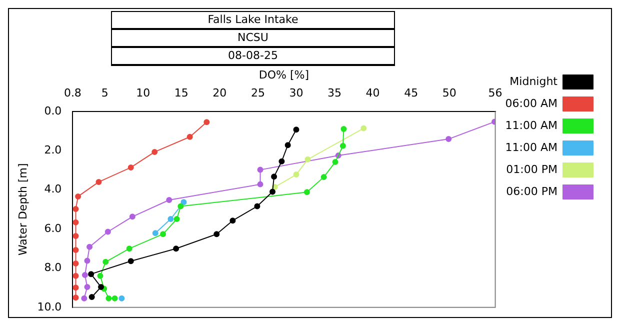 Image resolution: width=620 pixels, height=324 pixels. What do you see at coordinates (53, 111) in the screenshot?
I see `y-tick-label: 0.0` at bounding box center [53, 111].